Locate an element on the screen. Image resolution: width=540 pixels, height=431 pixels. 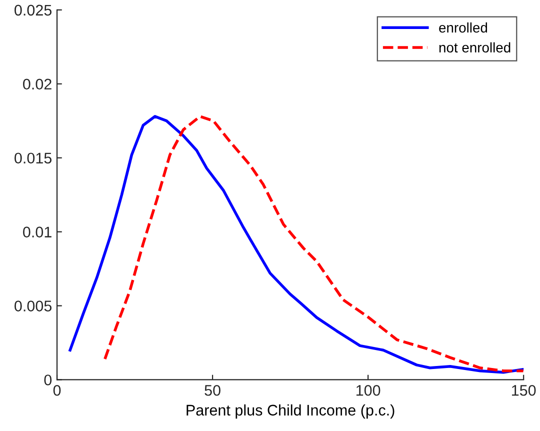
x-tick-label: 0 is located at coordinates (57, 390).